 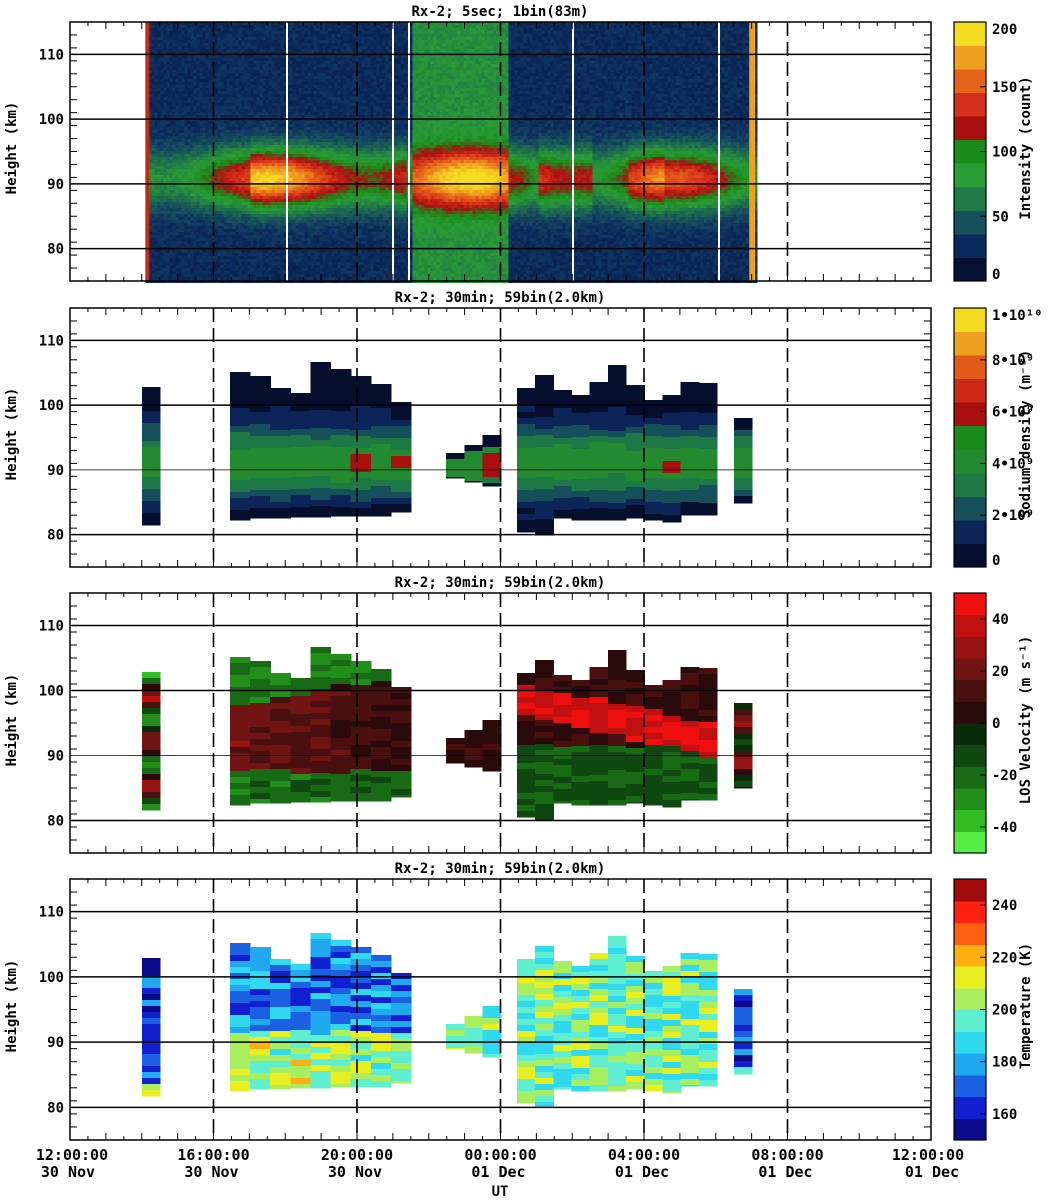 I want to click on colorbar-tick-label: 2•10⁹, so click(x=1013, y=516).